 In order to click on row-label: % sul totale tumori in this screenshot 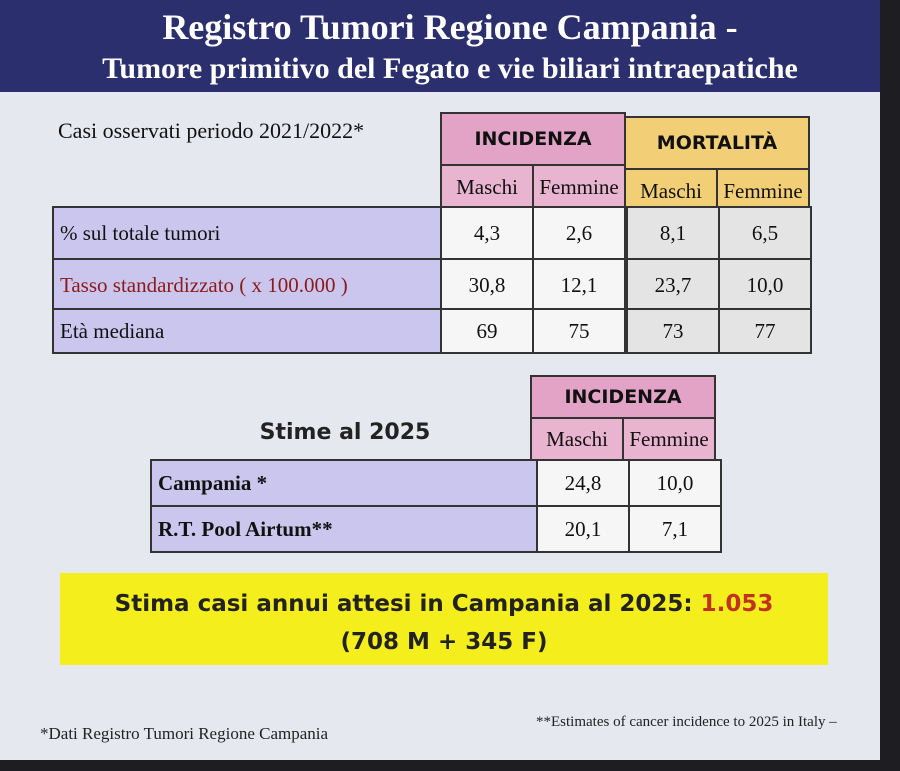, I will do `click(247, 233)`.